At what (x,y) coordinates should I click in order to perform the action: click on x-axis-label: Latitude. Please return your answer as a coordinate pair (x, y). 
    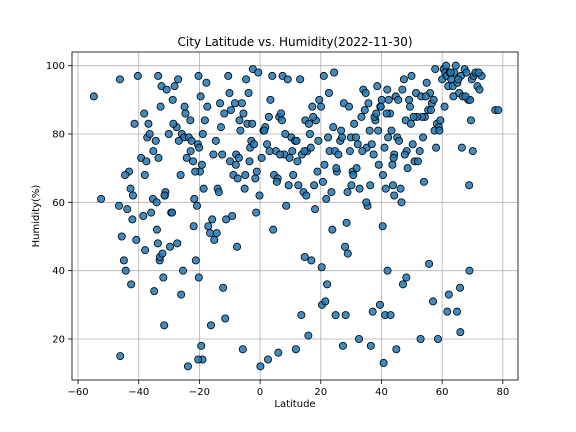
    Looking at the image, I should click on (294, 404).